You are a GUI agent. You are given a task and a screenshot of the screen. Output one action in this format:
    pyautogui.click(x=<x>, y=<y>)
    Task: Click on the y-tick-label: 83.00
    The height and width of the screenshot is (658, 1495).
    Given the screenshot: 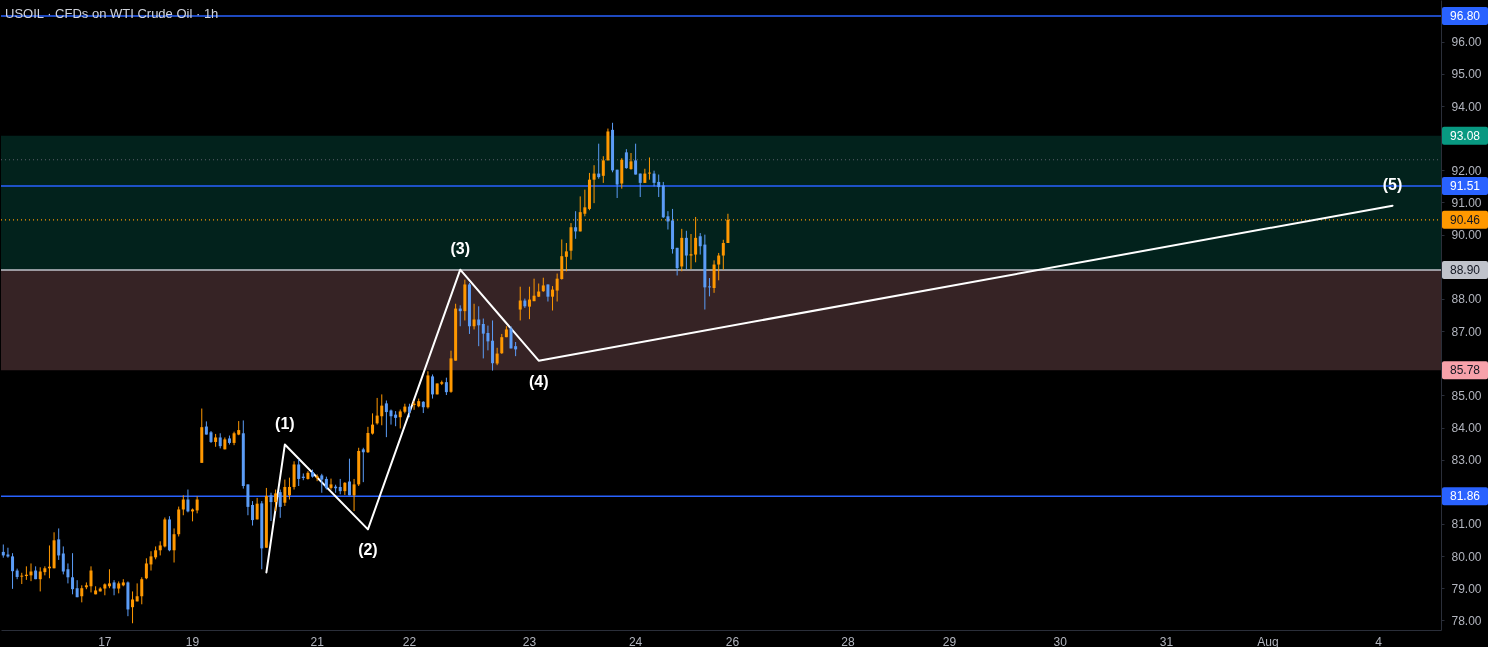 What is the action you would take?
    pyautogui.click(x=1466, y=460)
    